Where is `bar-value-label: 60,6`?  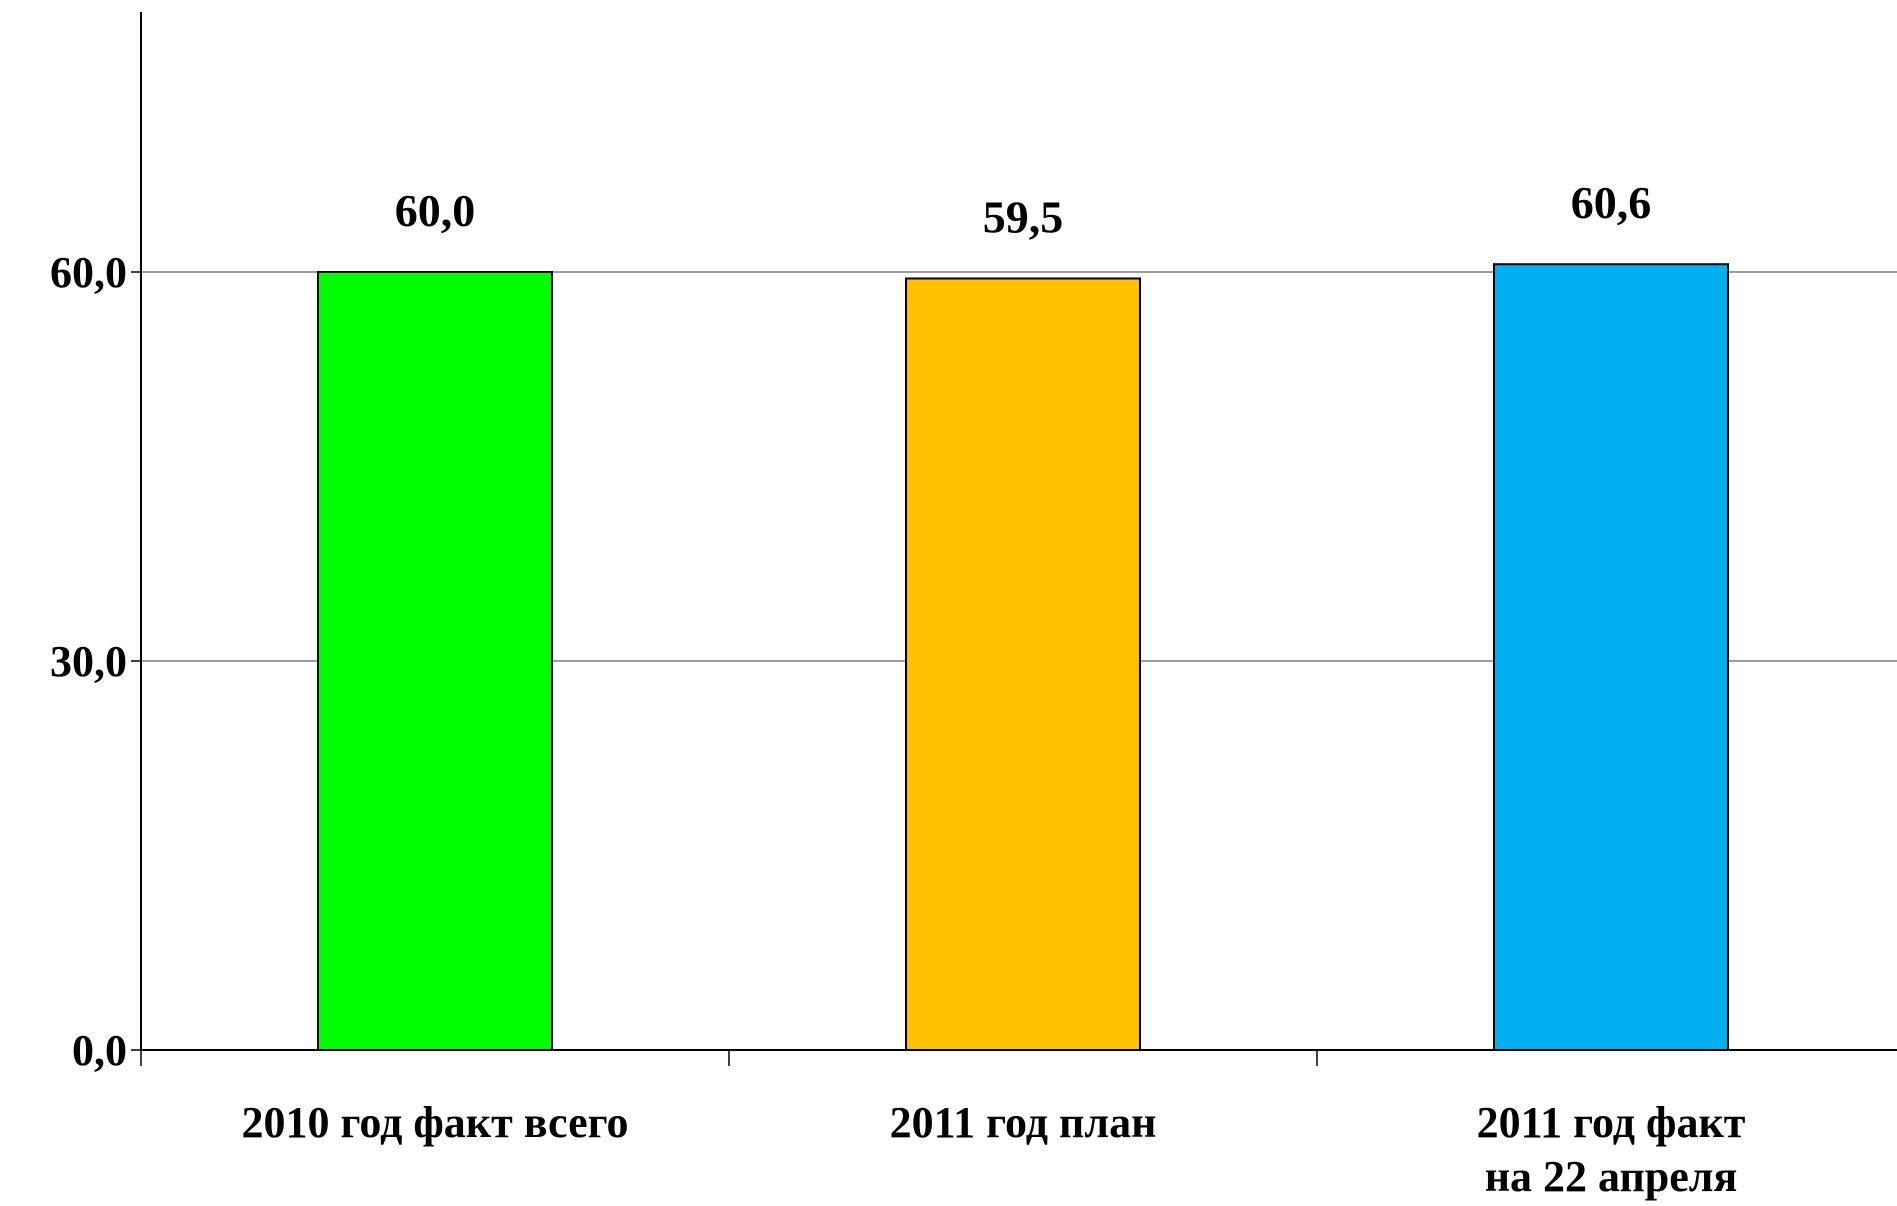
bar-value-label: 60,6 is located at coordinates (1611, 202).